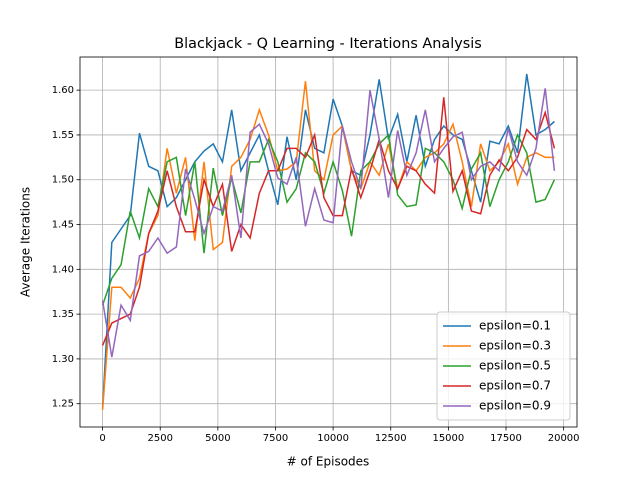  What do you see at coordinates (506, 438) in the screenshot?
I see `x-tick-label: 17500` at bounding box center [506, 438].